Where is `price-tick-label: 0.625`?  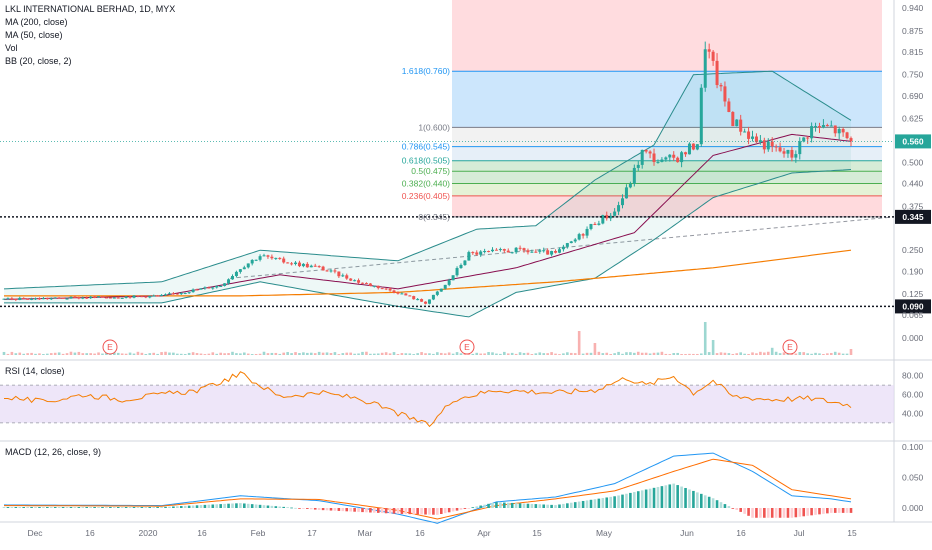 price-tick-label: 0.625 is located at coordinates (913, 119).